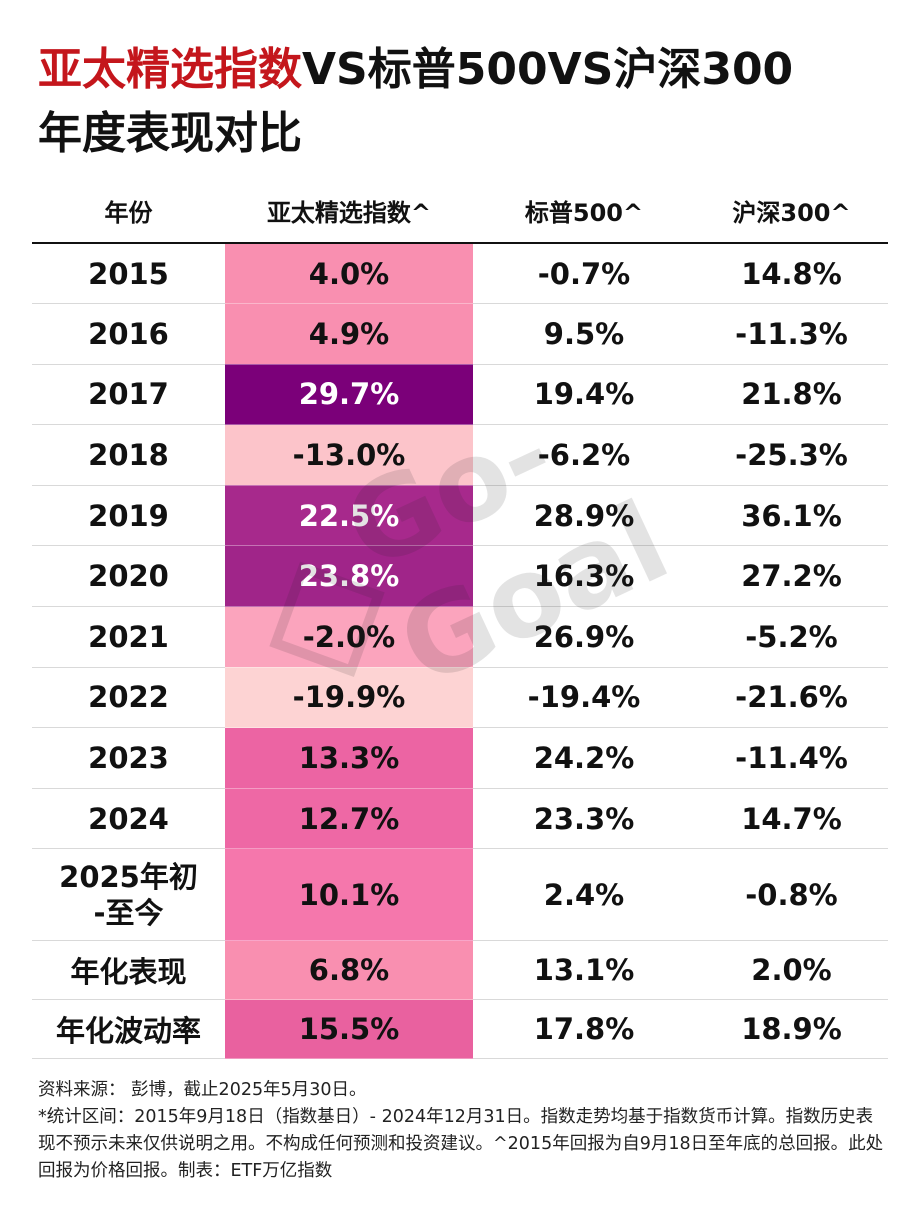 This screenshot has width=916, height=1221. Describe the element at coordinates (349, 758) in the screenshot. I see `cell-apac: 13.3%` at that location.